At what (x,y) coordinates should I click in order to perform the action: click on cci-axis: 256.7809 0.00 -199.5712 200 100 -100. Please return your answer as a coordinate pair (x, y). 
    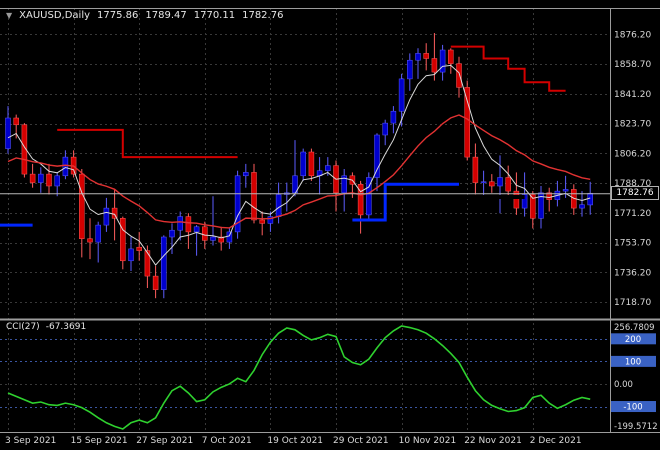
    Looking at the image, I should click on (634, 377).